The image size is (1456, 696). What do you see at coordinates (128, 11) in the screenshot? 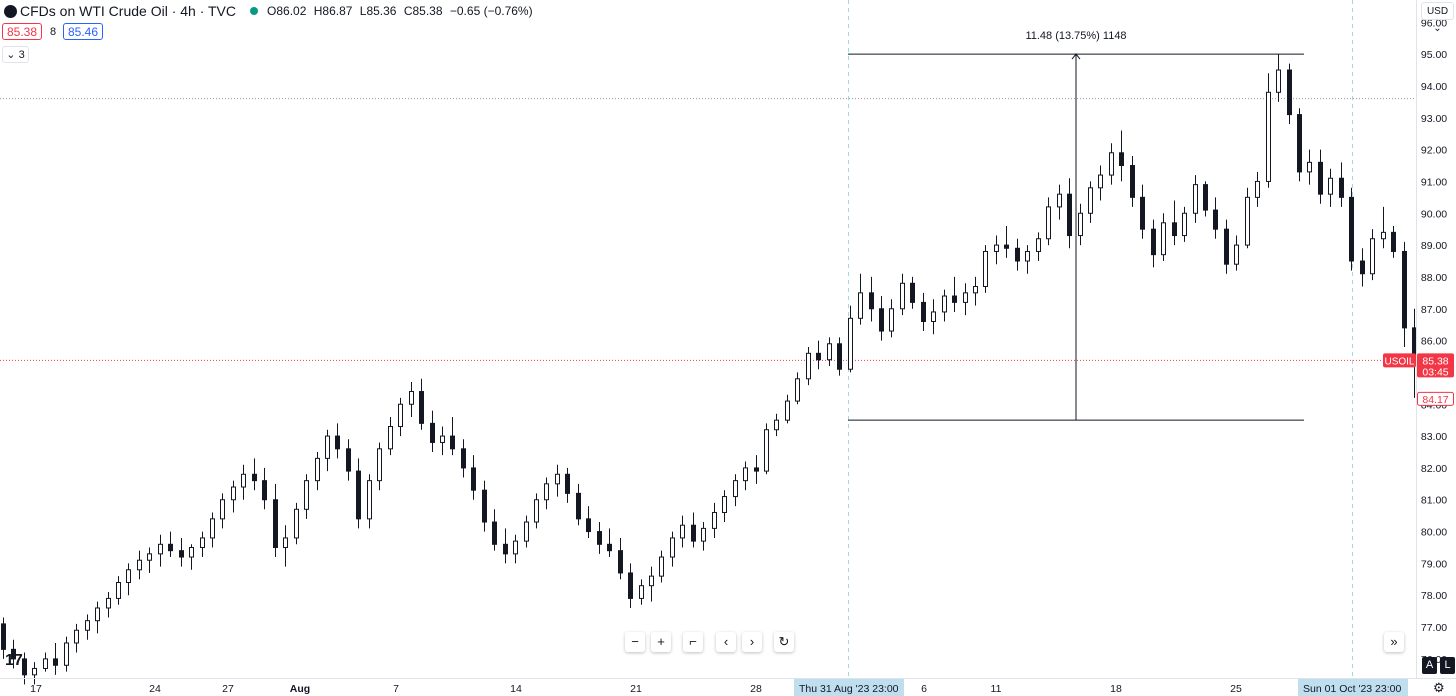
I see `symbol-title: CFDs on WTI Crude Oil · 4h · TVC` at bounding box center [128, 11].